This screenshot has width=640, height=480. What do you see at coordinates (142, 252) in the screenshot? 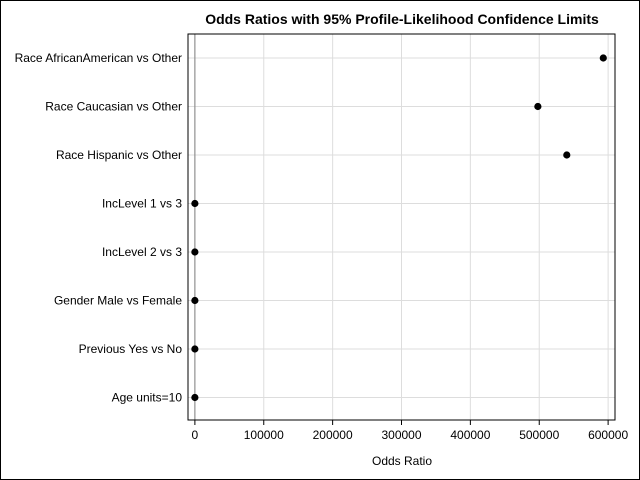
I see `y-tick-label: IncLevel 2 vs 3` at bounding box center [142, 252].